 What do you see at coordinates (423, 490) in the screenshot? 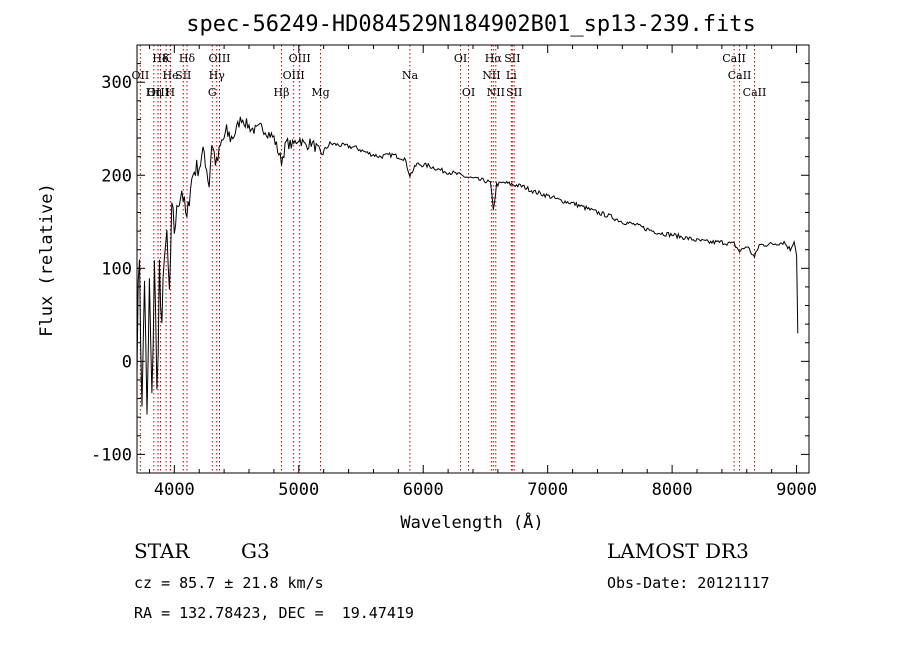
I see `x-tick-label-2: 6000` at bounding box center [423, 490].